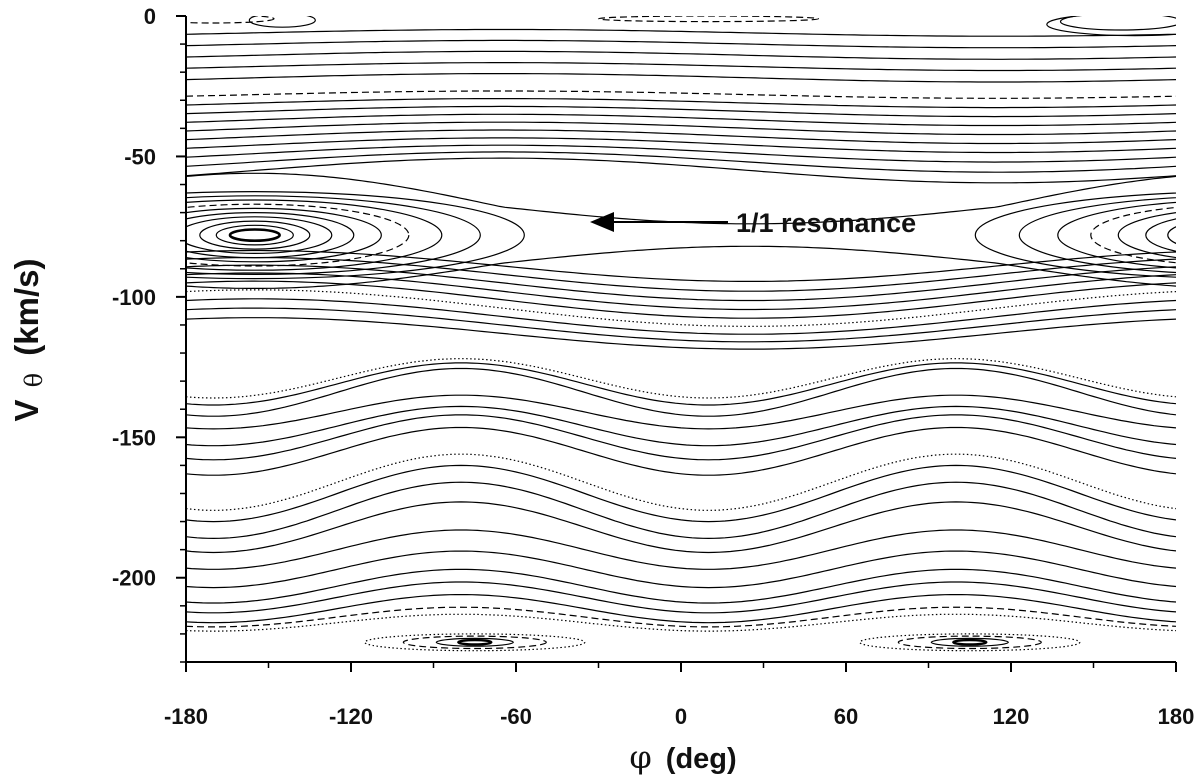  I want to click on y-tick-label: -100, so click(134, 297).